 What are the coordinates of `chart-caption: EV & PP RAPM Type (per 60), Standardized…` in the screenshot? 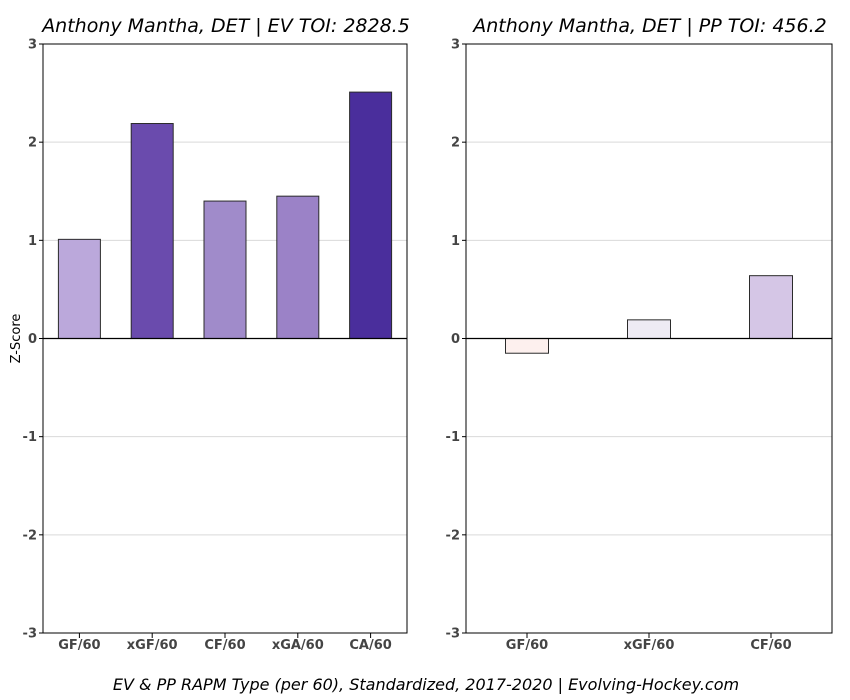 It's located at (426, 684).